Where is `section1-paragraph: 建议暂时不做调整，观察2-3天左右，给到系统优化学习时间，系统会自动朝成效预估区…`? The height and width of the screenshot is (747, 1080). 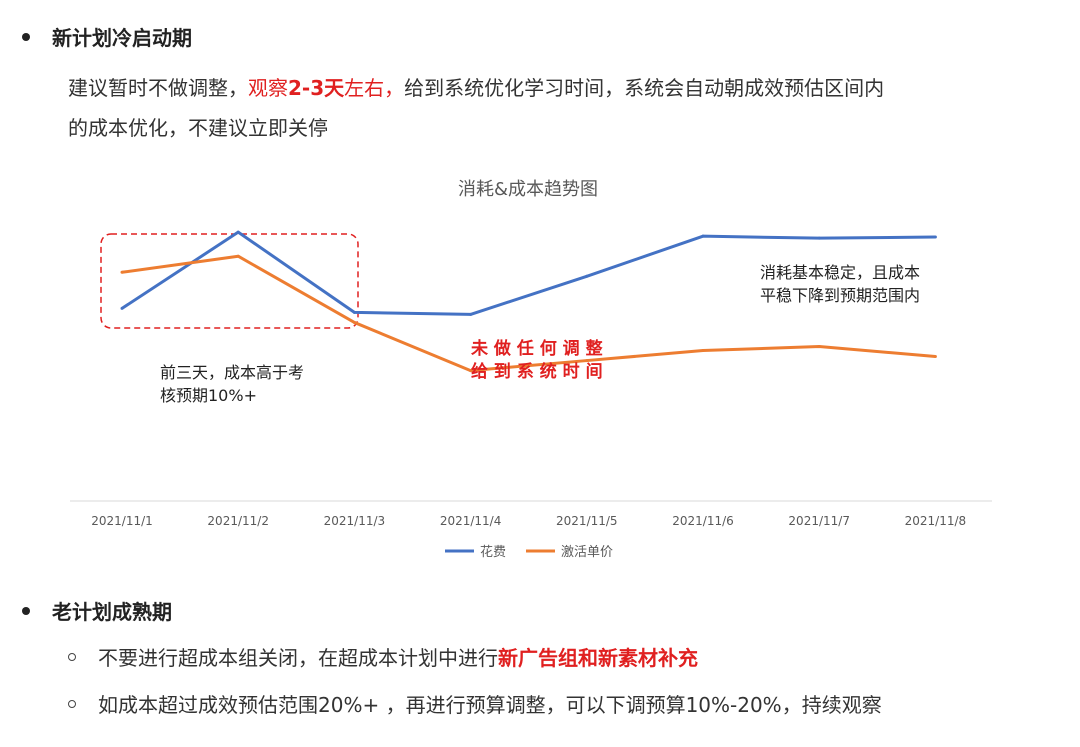
section1-paragraph: 建议暂时不做调整，观察2-3天左右，给到系统优化学习时间，系统会自动朝成效预估区… is located at coordinates (563, 108).